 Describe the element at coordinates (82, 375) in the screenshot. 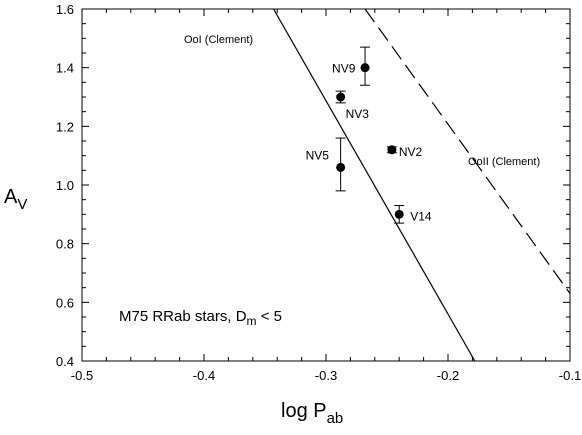

I see `x-tick-label: -0.5` at that location.